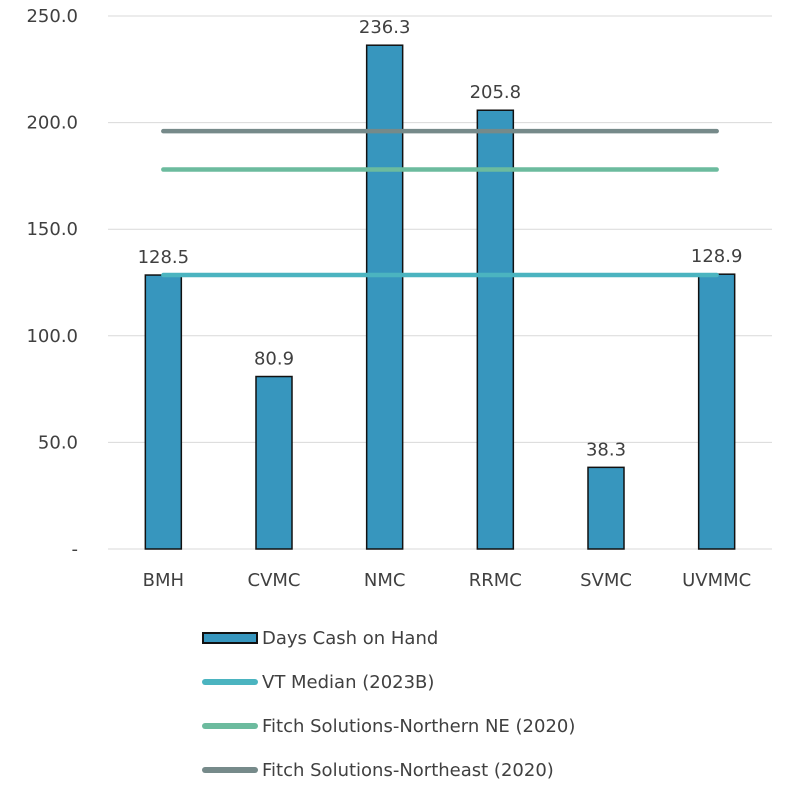  I want to click on y-tick-label: 50.0, so click(58, 442).